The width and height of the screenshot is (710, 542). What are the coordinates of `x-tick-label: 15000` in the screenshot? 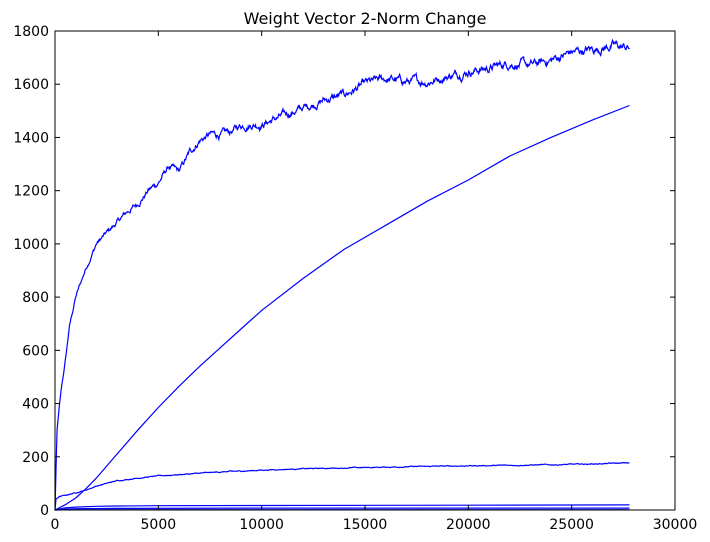 It's located at (365, 525).